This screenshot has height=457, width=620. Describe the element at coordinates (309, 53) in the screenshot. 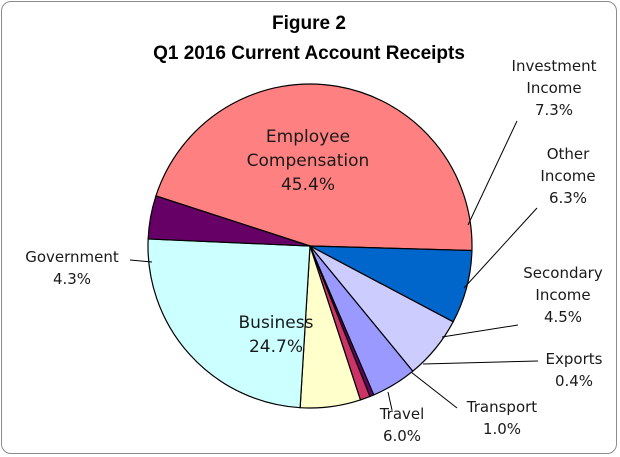

I see `chart-title-line2: Q1 2016 Current Account Receipts` at that location.